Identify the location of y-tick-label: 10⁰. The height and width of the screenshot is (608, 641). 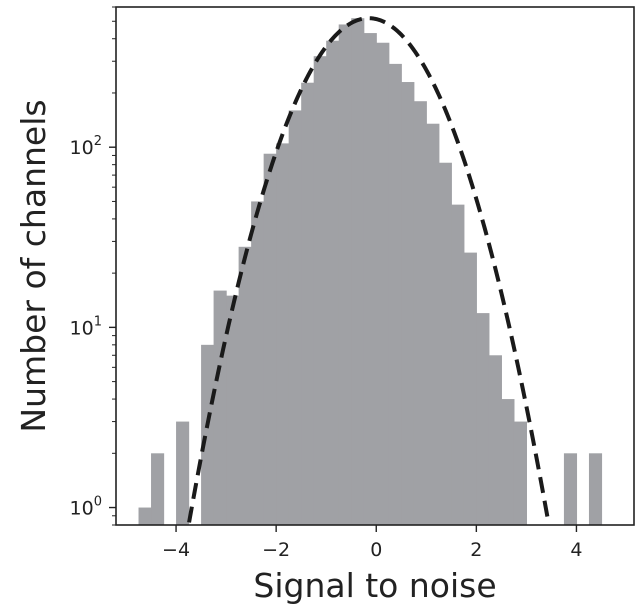
(86, 507).